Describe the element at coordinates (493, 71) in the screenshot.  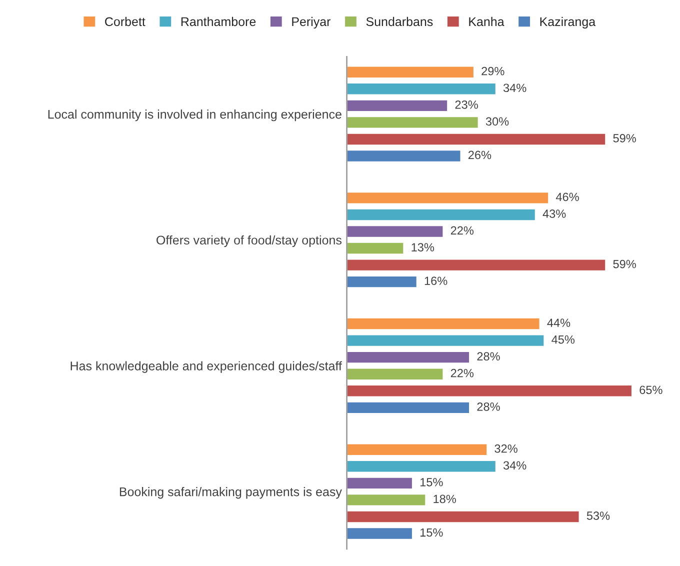
I see `data-label: 29%` at that location.